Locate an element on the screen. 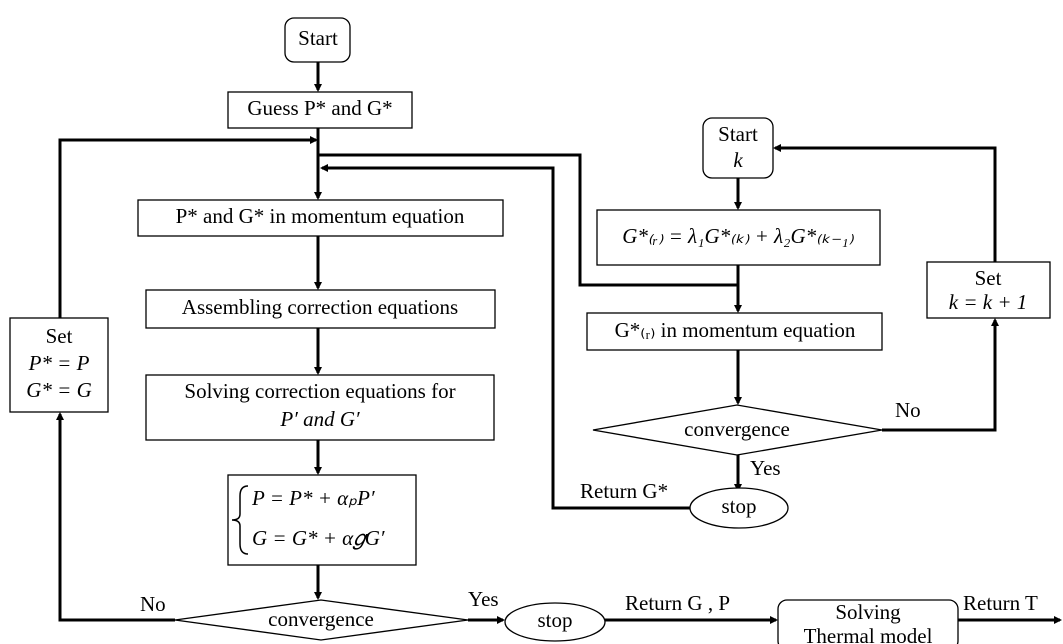  node-label: Solving is located at coordinates (868, 612).